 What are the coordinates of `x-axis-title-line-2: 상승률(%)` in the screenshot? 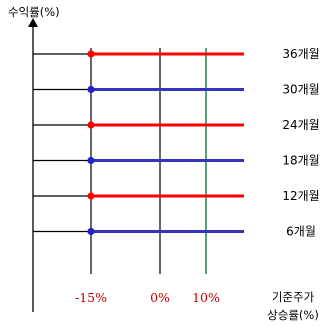 It's located at (293, 315).